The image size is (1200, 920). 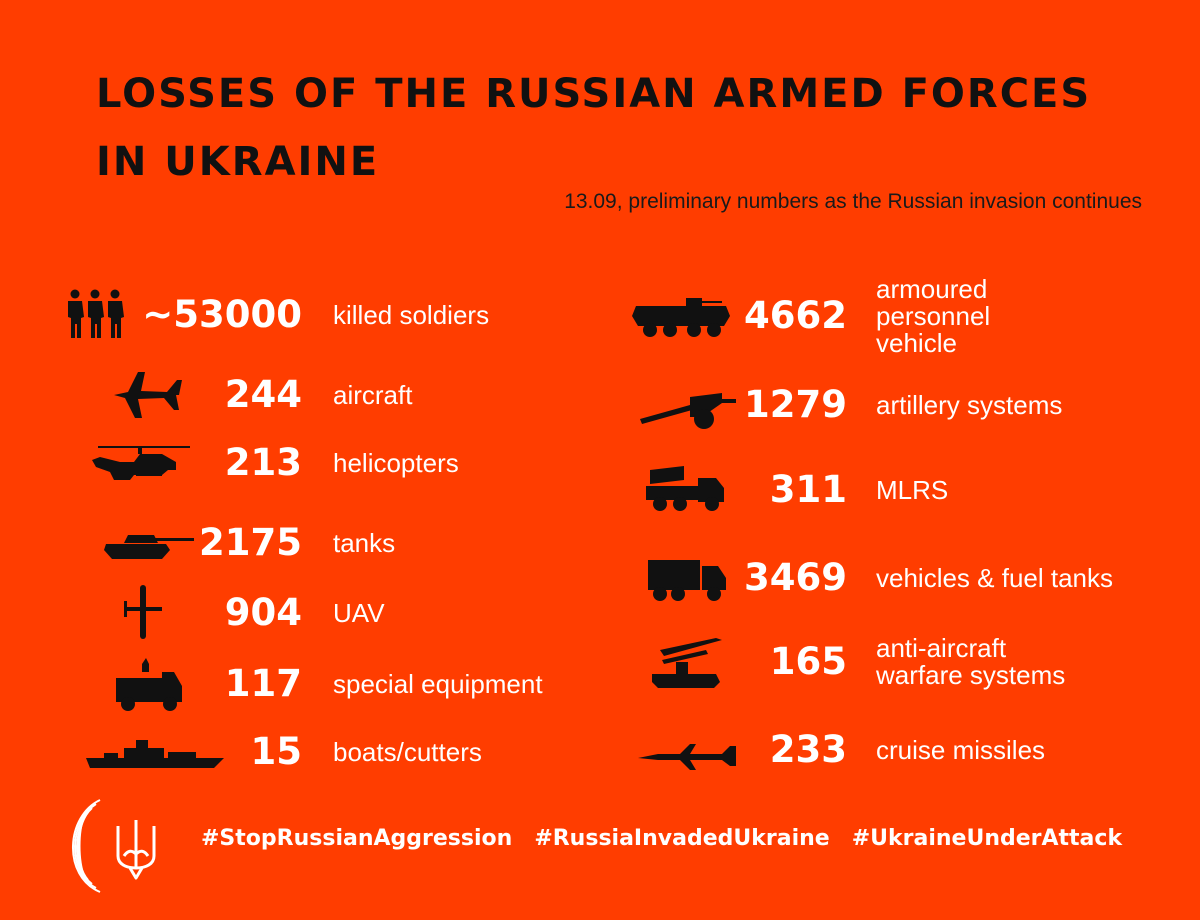 What do you see at coordinates (263, 612) in the screenshot?
I see `uav-value: 904` at bounding box center [263, 612].